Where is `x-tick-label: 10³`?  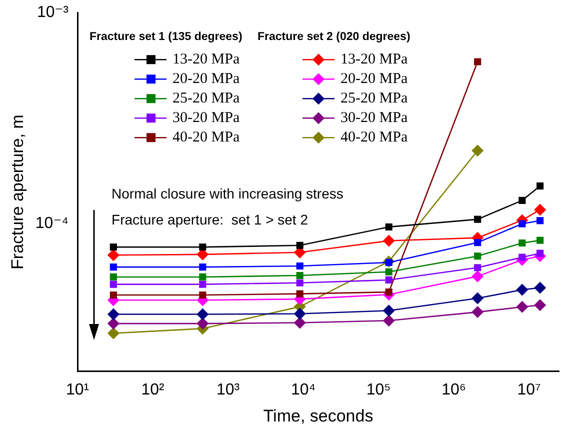
x-tick-label: 10³ is located at coordinates (228, 389).